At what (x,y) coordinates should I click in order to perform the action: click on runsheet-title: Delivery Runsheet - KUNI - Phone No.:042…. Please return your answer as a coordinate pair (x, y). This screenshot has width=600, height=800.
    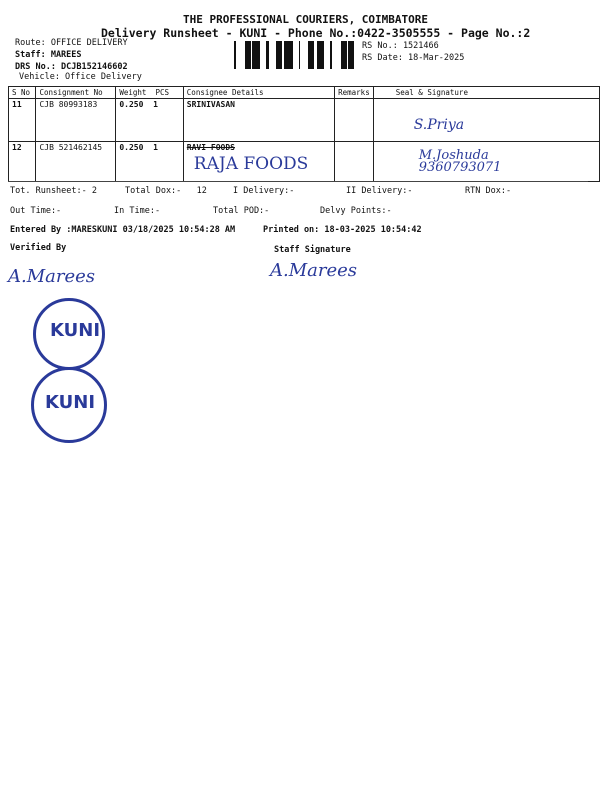
    Looking at the image, I should click on (316, 33).